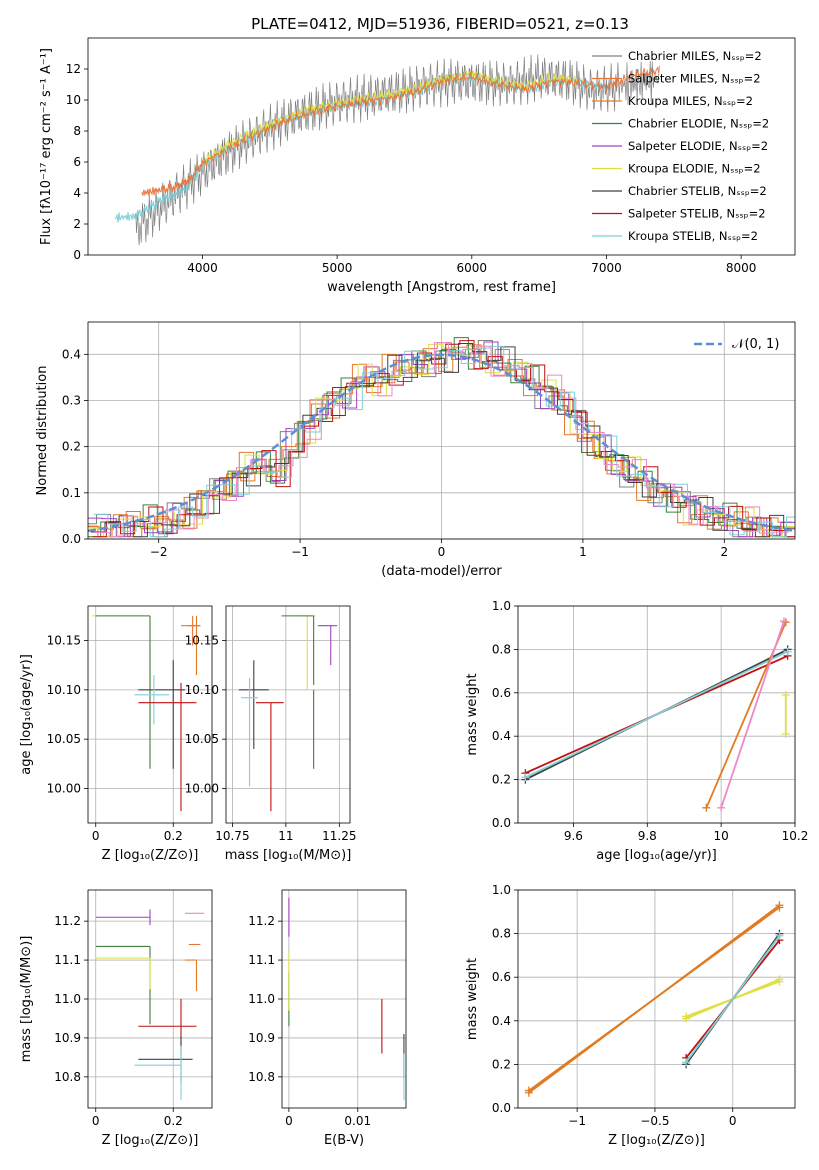  I want to click on grid-age_vs_mass, so click(288, 714).